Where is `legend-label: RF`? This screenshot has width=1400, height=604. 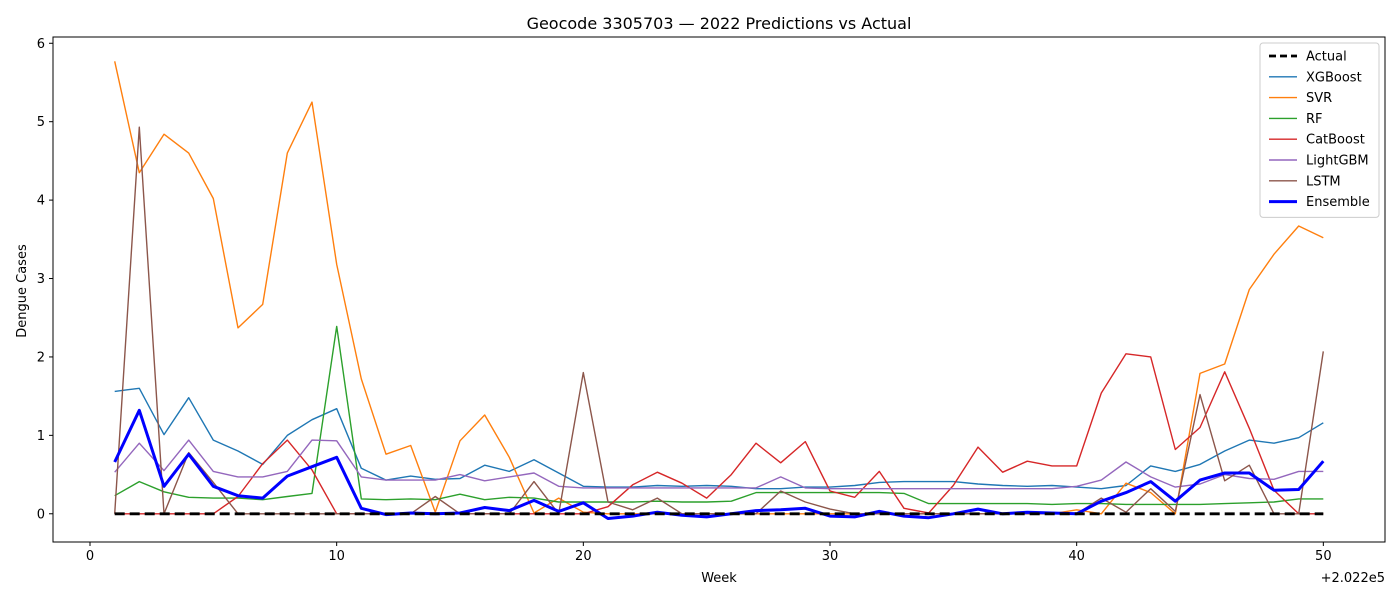
legend-label: RF is located at coordinates (1314, 119).